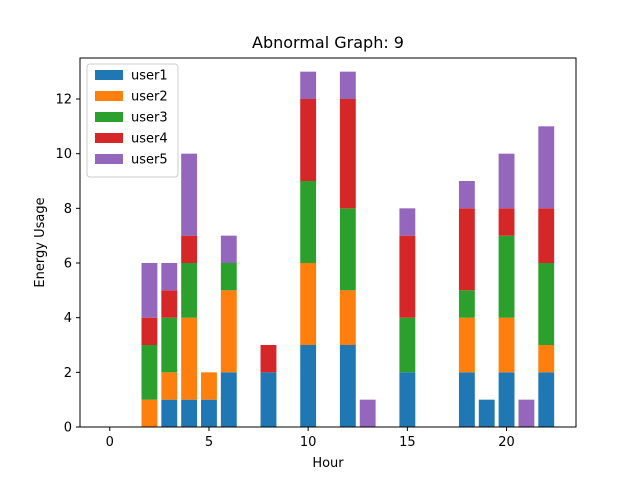 This screenshot has height=480, width=640. Describe the element at coordinates (506, 222) in the screenshot. I see `bar-user4-x20` at that location.